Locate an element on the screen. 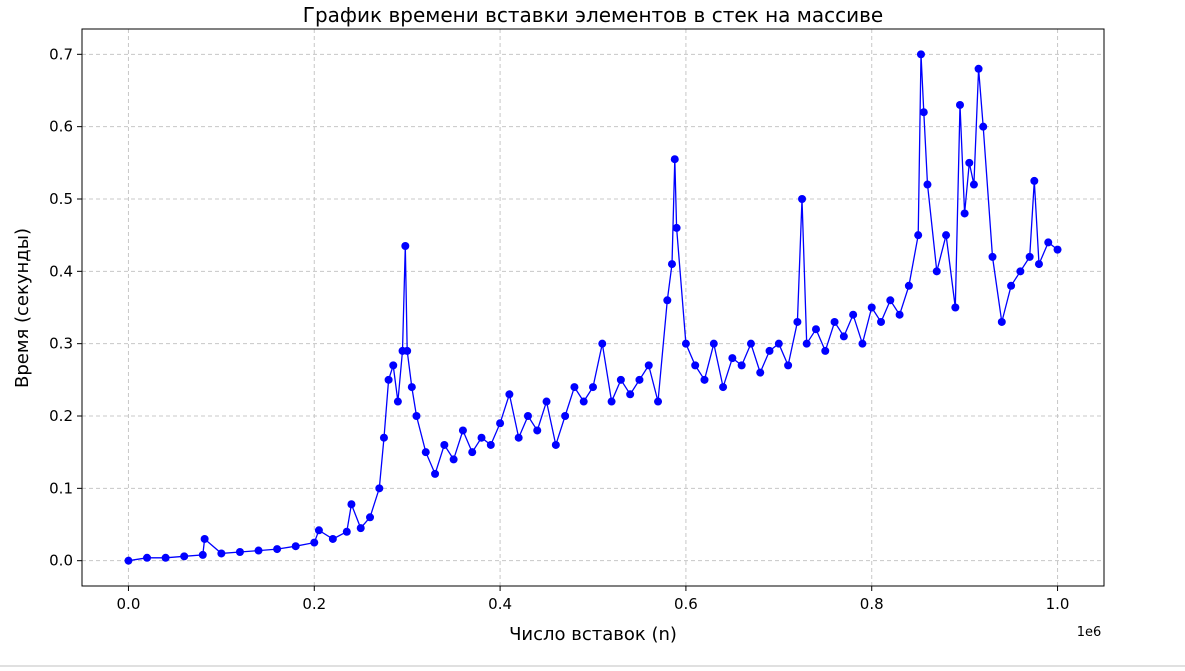 Image resolution: width=1185 pixels, height=671 pixels. divider is located at coordinates (592, 666).